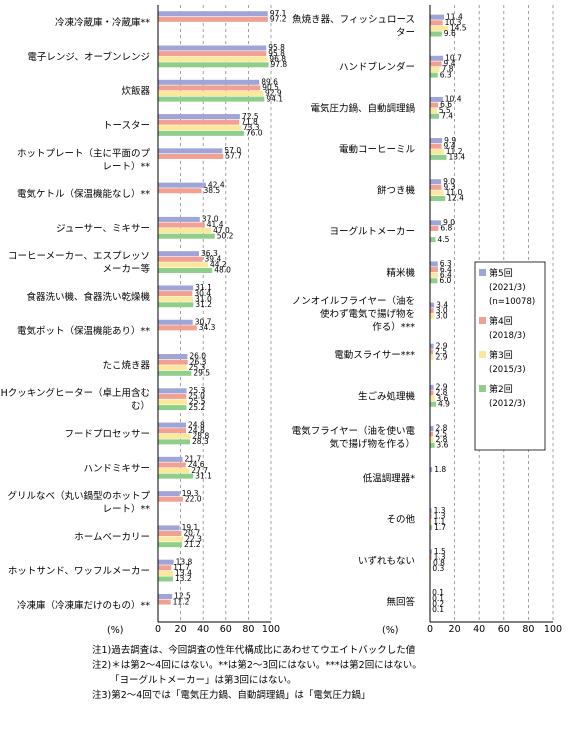 The height and width of the screenshot is (730, 579). Describe the element at coordinates (201, 435) in the screenshot. I see `data-label: 28.8` at that location.